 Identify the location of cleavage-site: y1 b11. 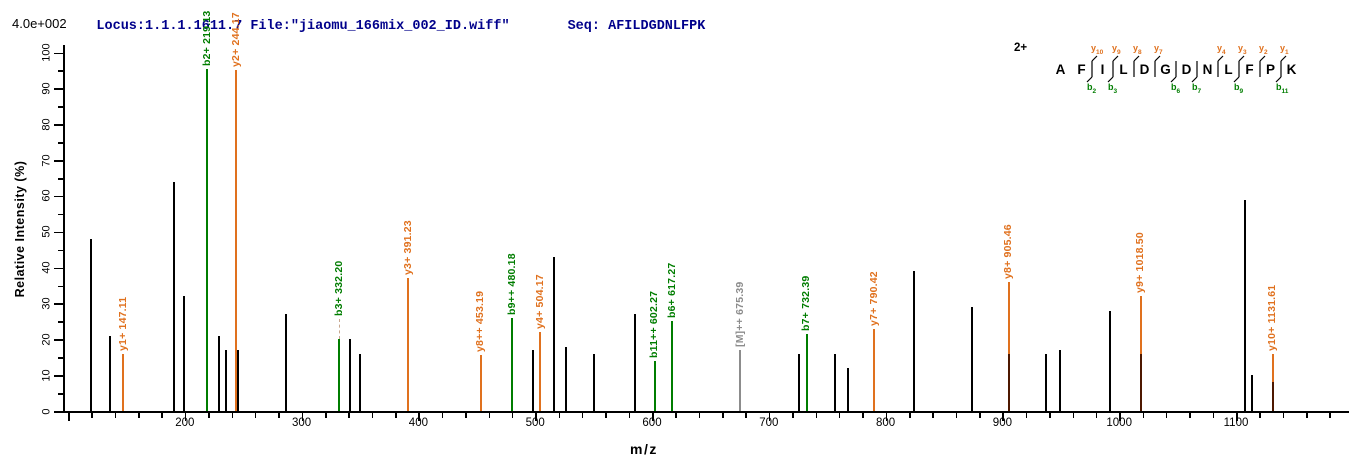
(1282, 69).